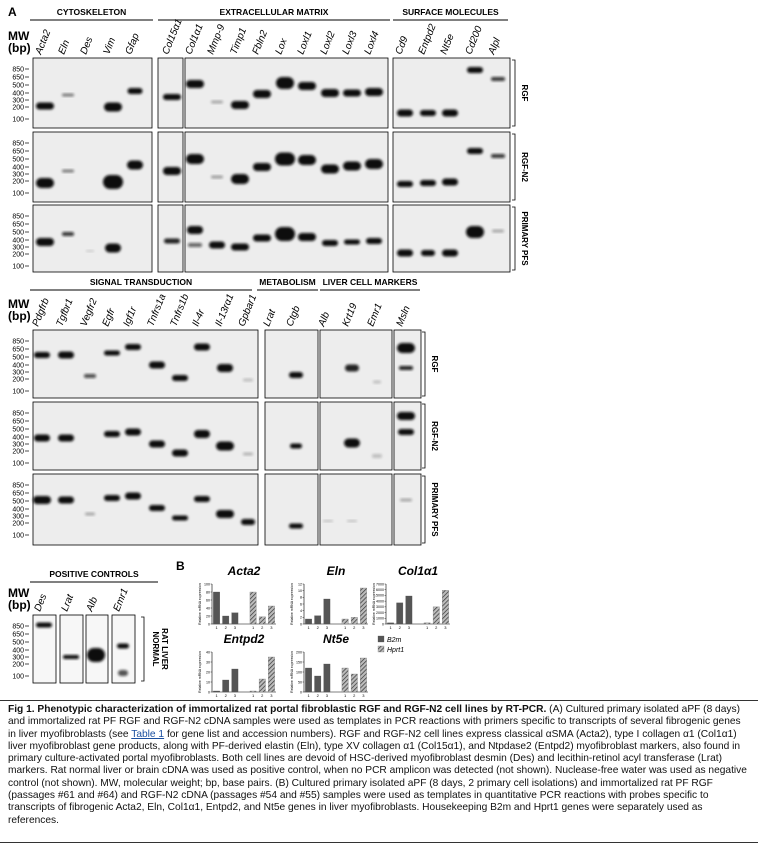 The width and height of the screenshot is (758, 845). I want to click on table-link: Table 1, so click(148, 734).